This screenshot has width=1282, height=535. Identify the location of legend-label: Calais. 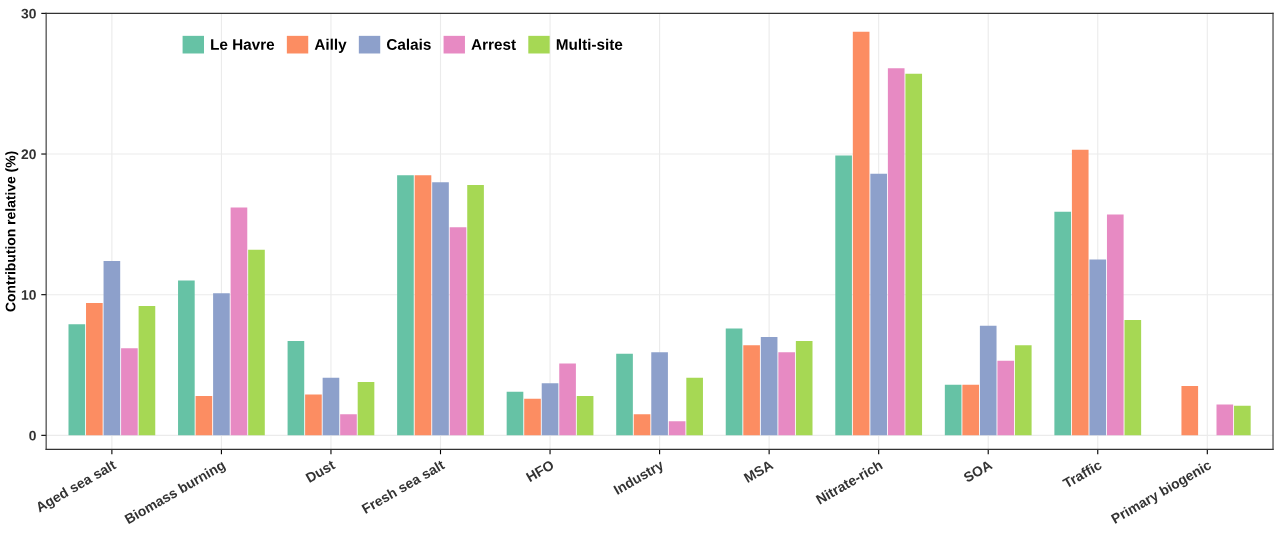
(408, 44).